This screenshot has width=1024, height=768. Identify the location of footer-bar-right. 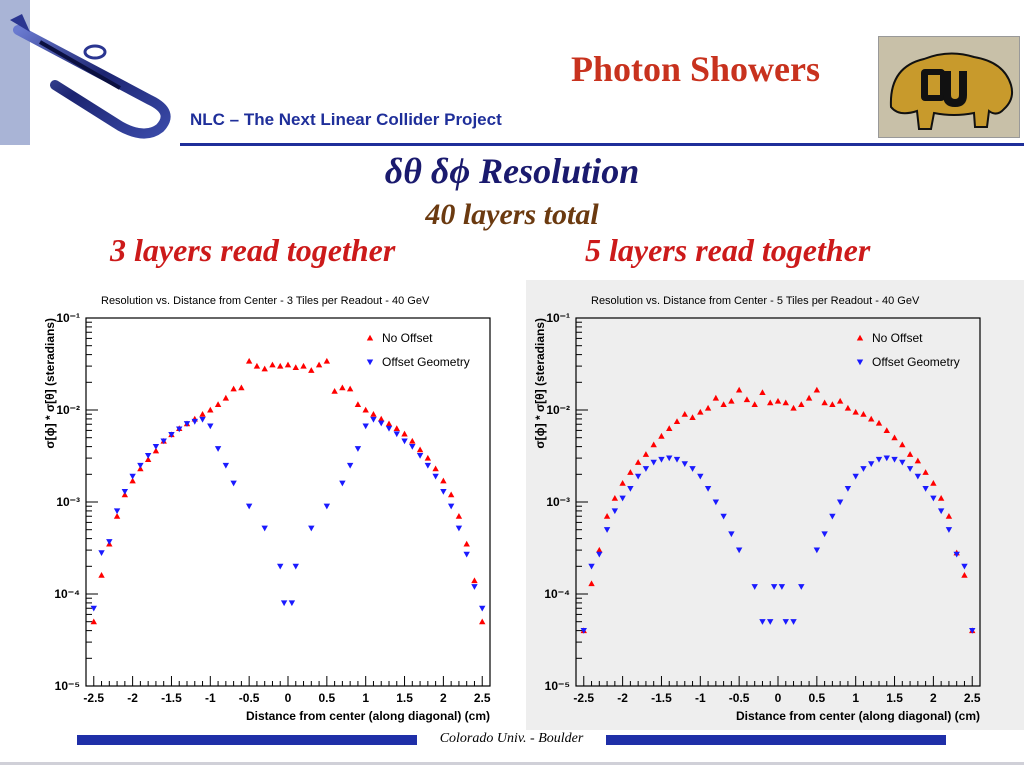
(776, 740).